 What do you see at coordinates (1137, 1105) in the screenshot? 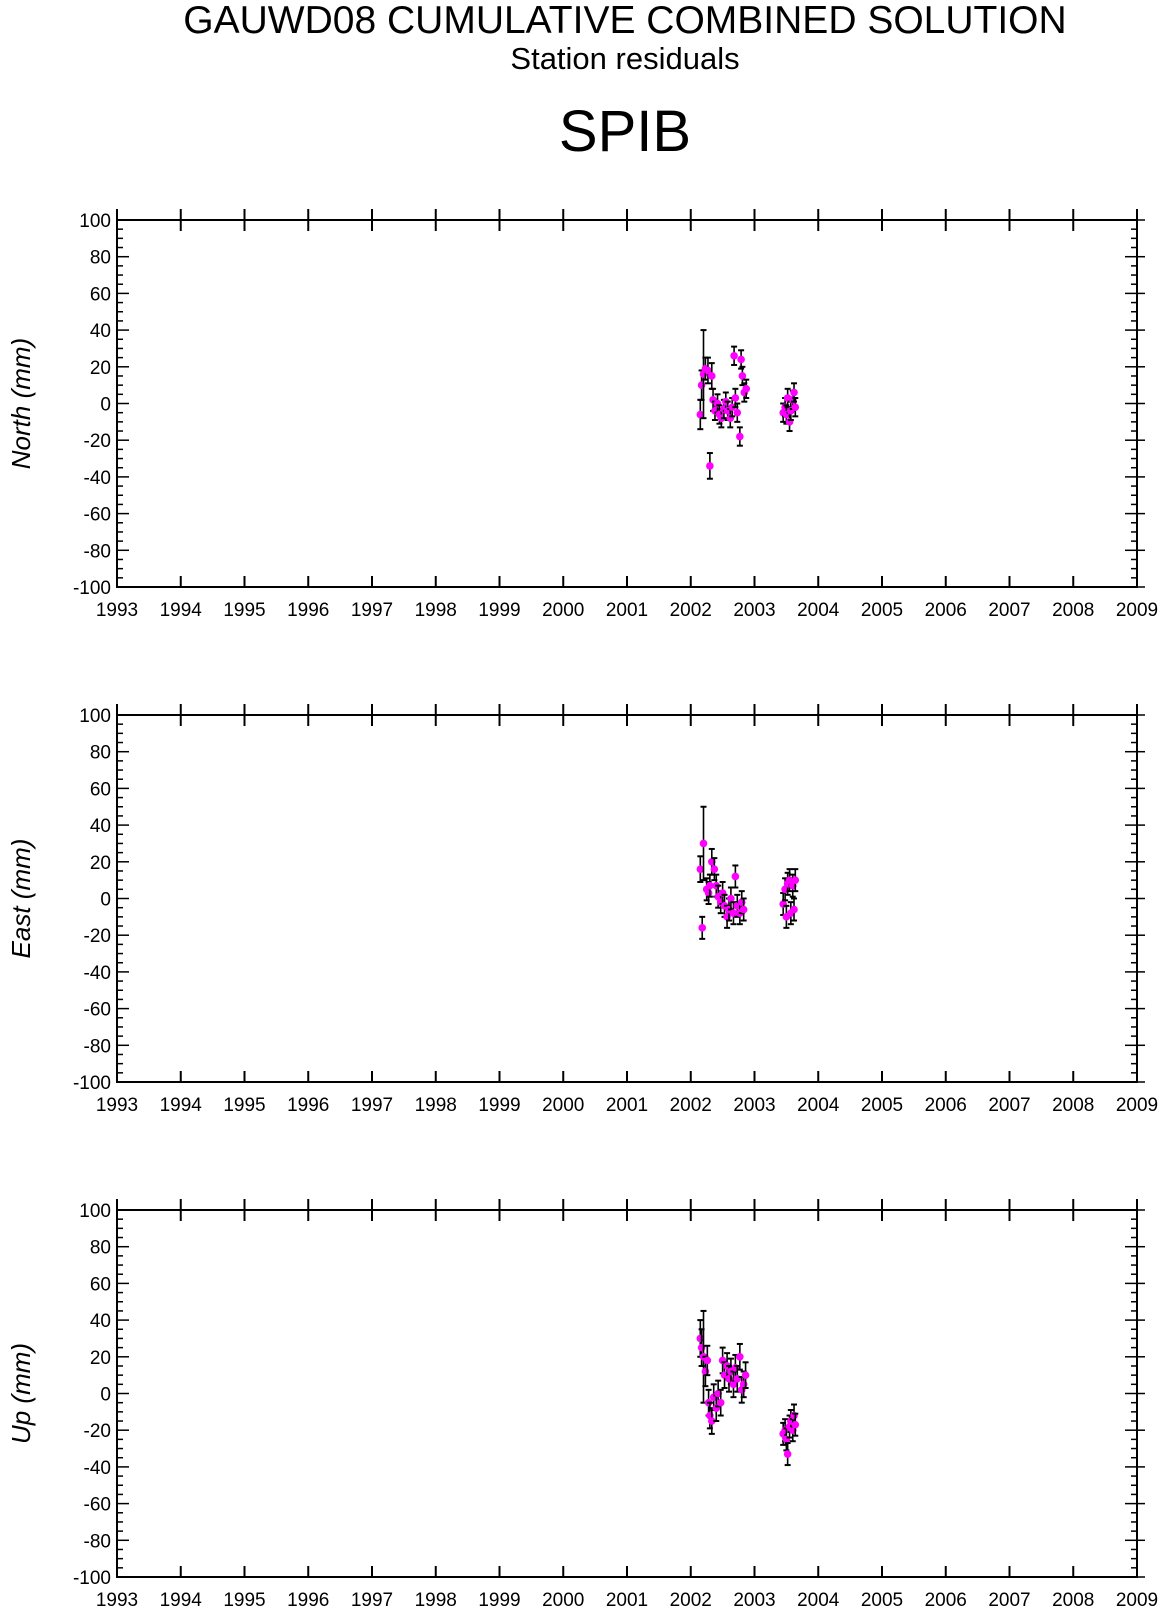
I see `x-tick-label: 2009` at bounding box center [1137, 1105].